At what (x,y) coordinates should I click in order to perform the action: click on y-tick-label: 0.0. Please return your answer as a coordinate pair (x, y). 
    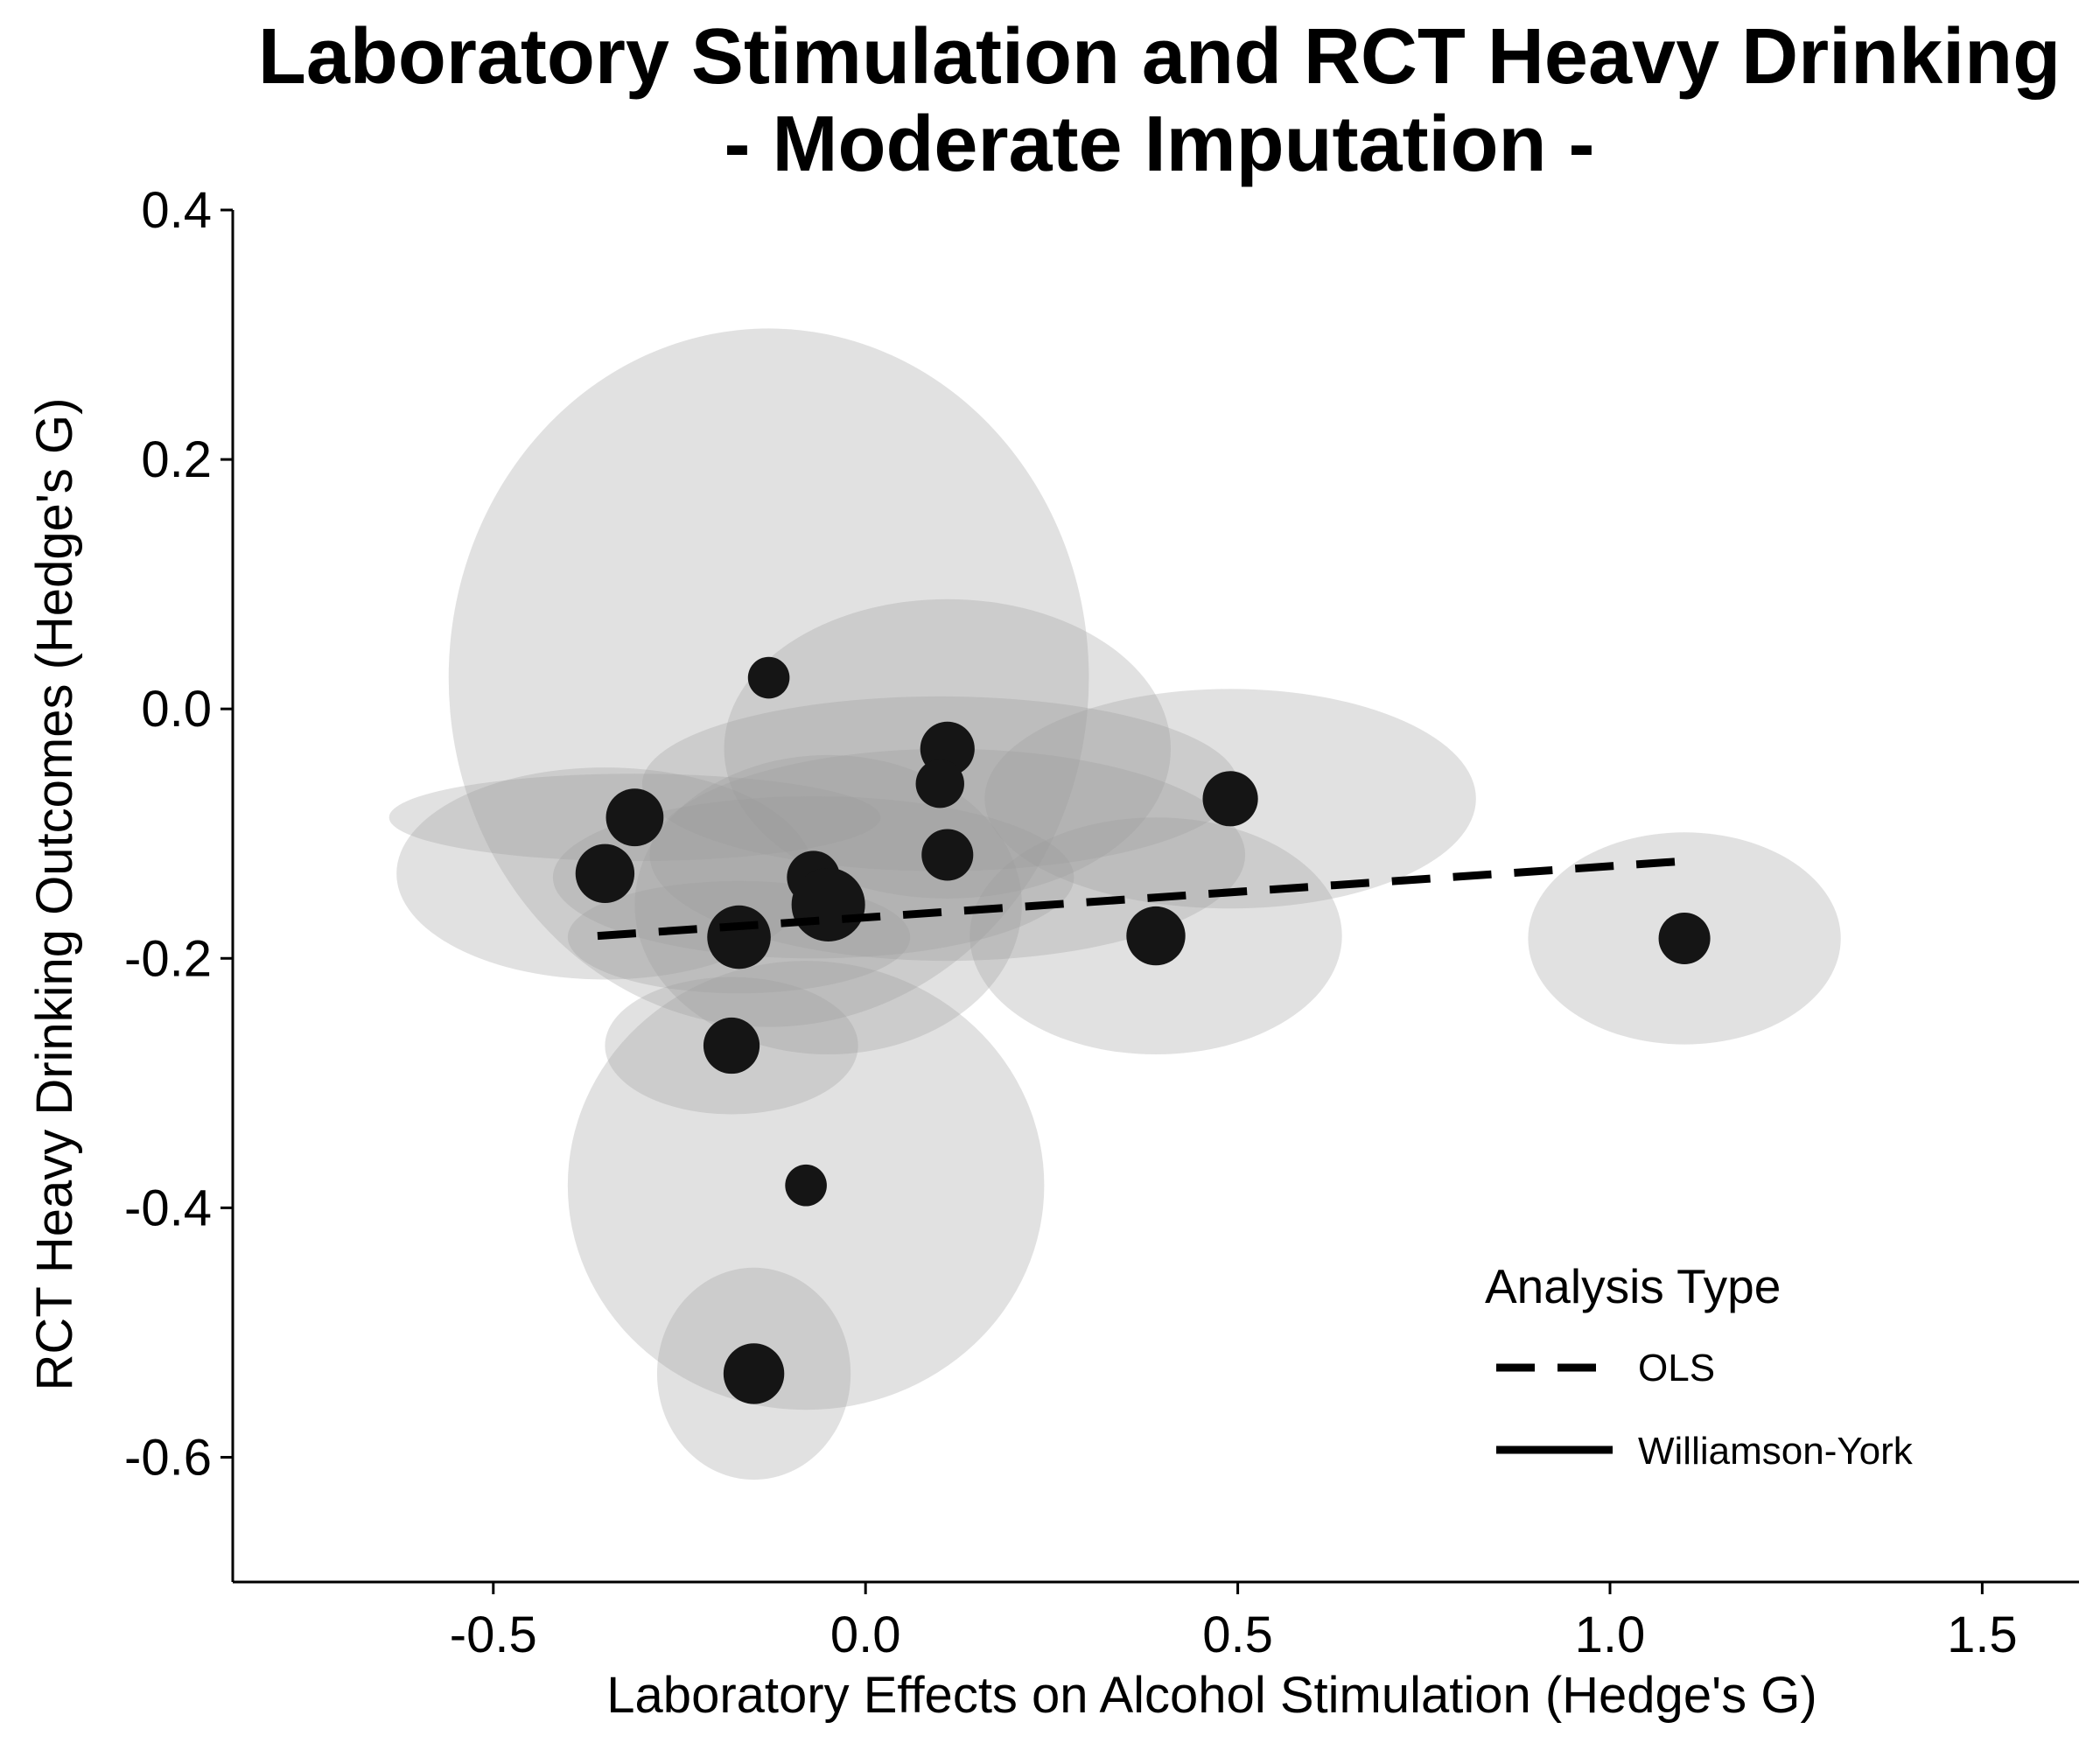
    Looking at the image, I should click on (176, 709).